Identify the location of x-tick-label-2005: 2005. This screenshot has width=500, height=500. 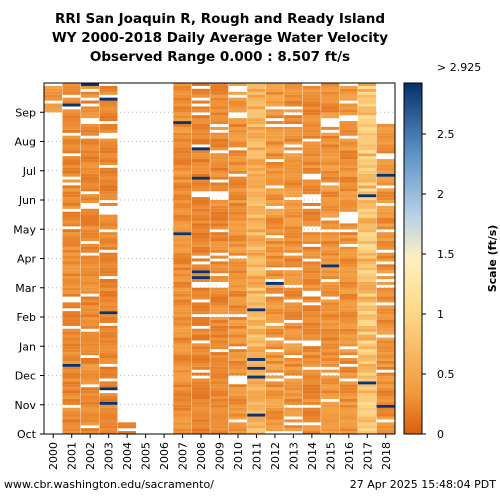
(146, 456).